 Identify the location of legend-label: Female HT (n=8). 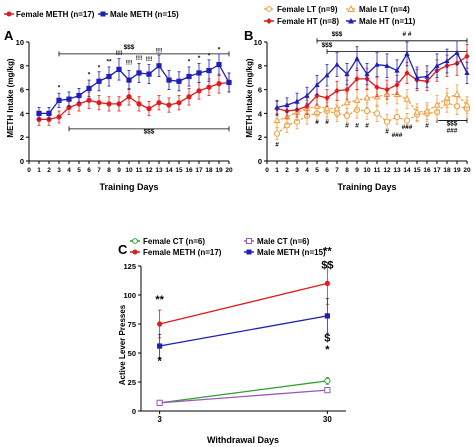
(308, 21).